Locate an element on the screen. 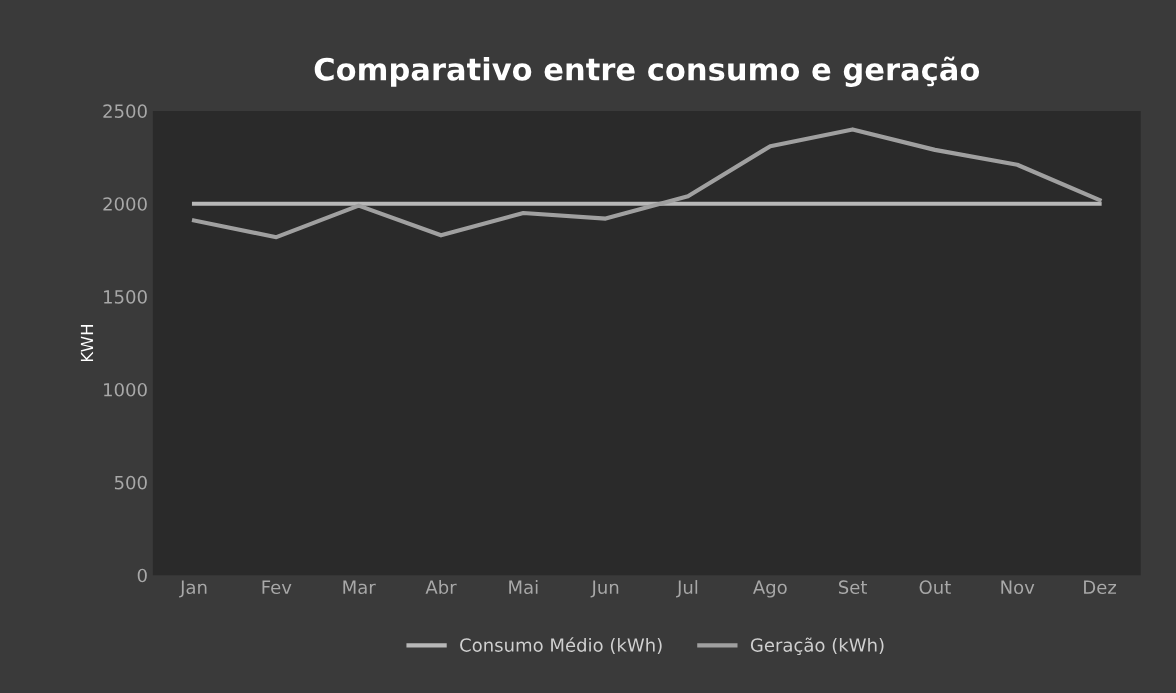  x-tick-label: Mar is located at coordinates (359, 587).